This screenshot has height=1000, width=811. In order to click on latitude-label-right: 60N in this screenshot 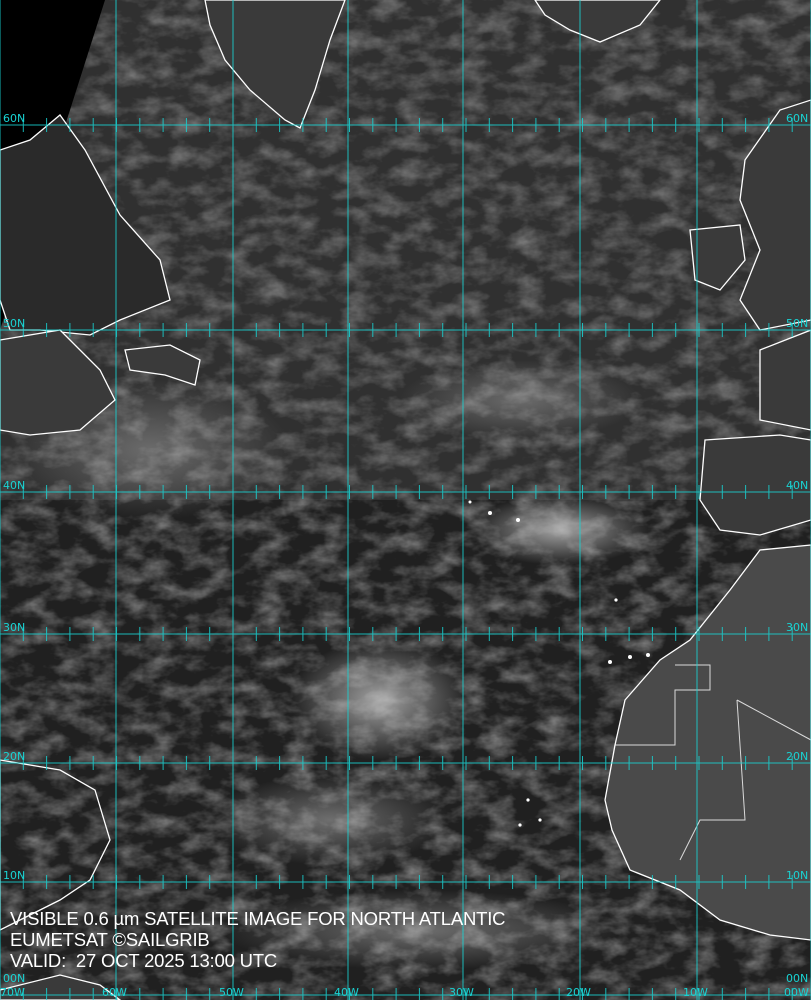, I will do `click(797, 118)`.